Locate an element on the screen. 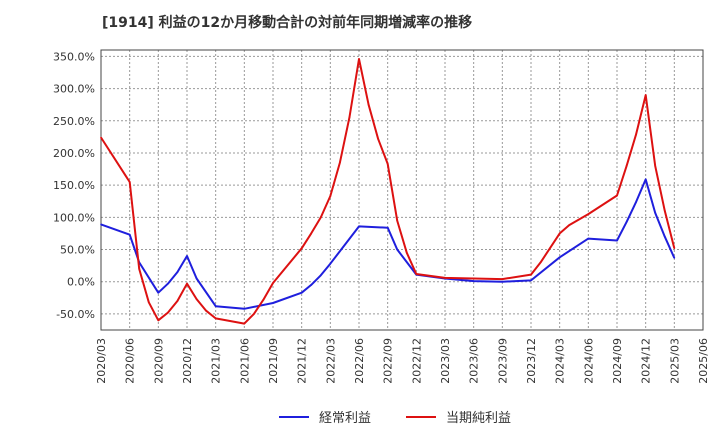 This screenshot has width=720, height=440. x-tick-label: 2024/09 is located at coordinates (617, 361).